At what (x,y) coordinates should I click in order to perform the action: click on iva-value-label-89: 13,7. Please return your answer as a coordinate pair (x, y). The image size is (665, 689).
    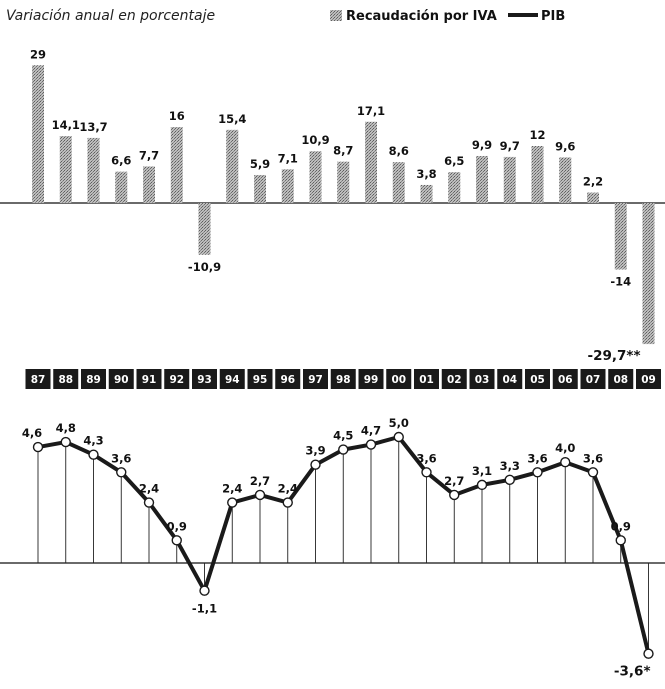
    Looking at the image, I should click on (93, 127).